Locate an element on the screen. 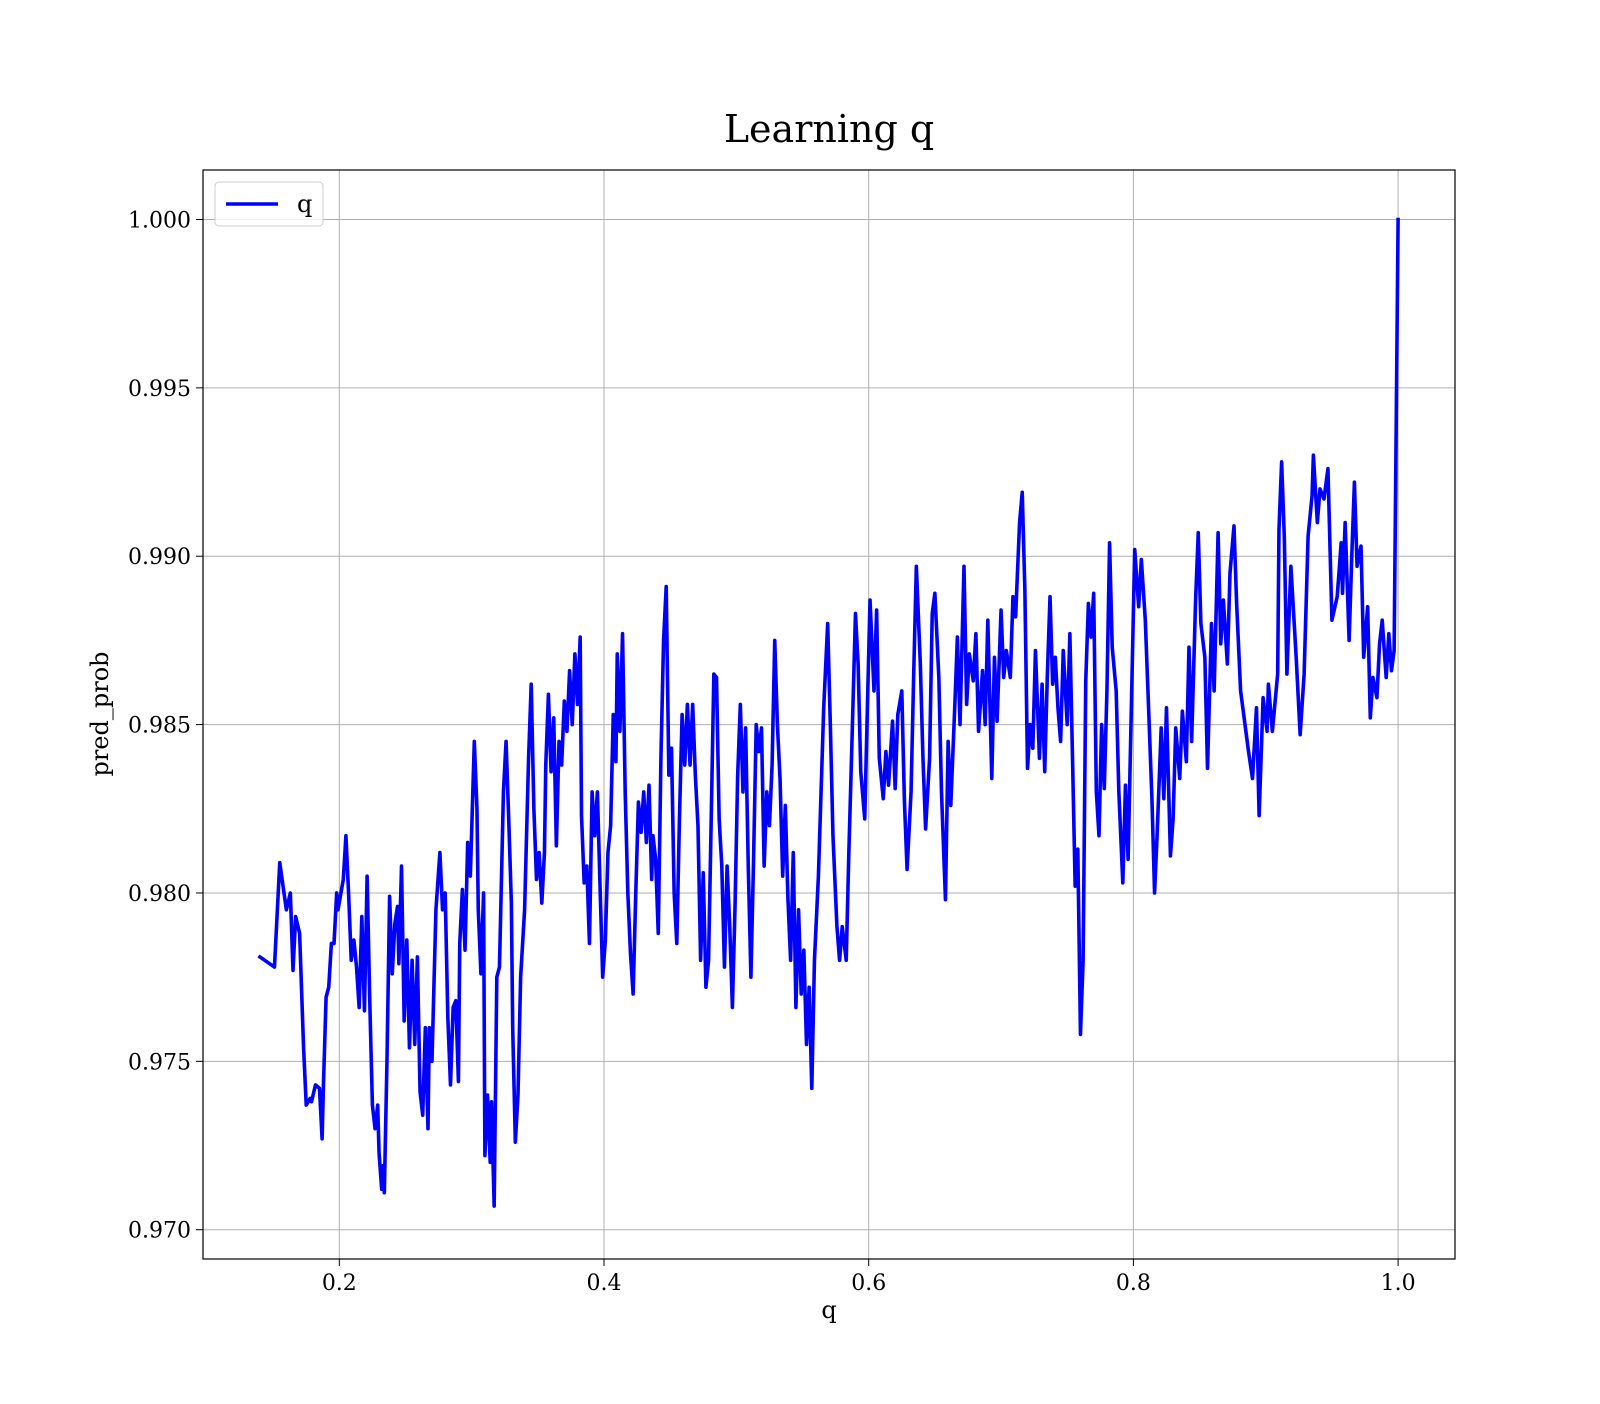 The image size is (1600, 1404). y-tick-label: 0.985 is located at coordinates (159, 726).